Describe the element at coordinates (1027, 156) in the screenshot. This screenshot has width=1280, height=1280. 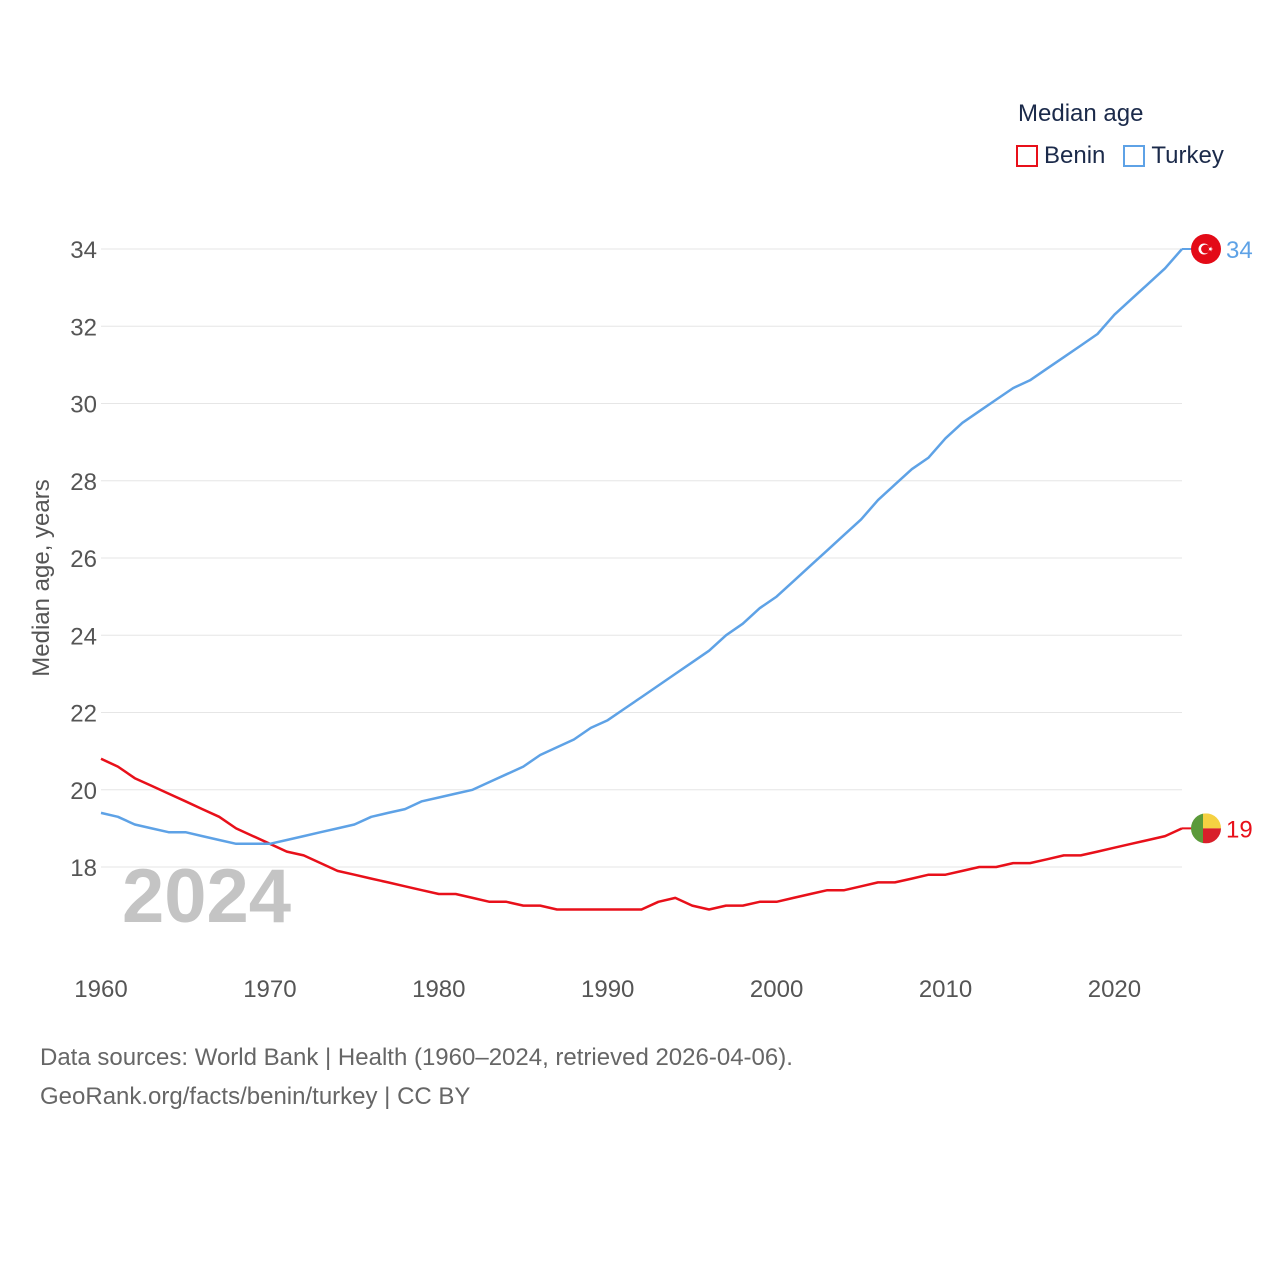
I see `legend-swatch-benin` at that location.